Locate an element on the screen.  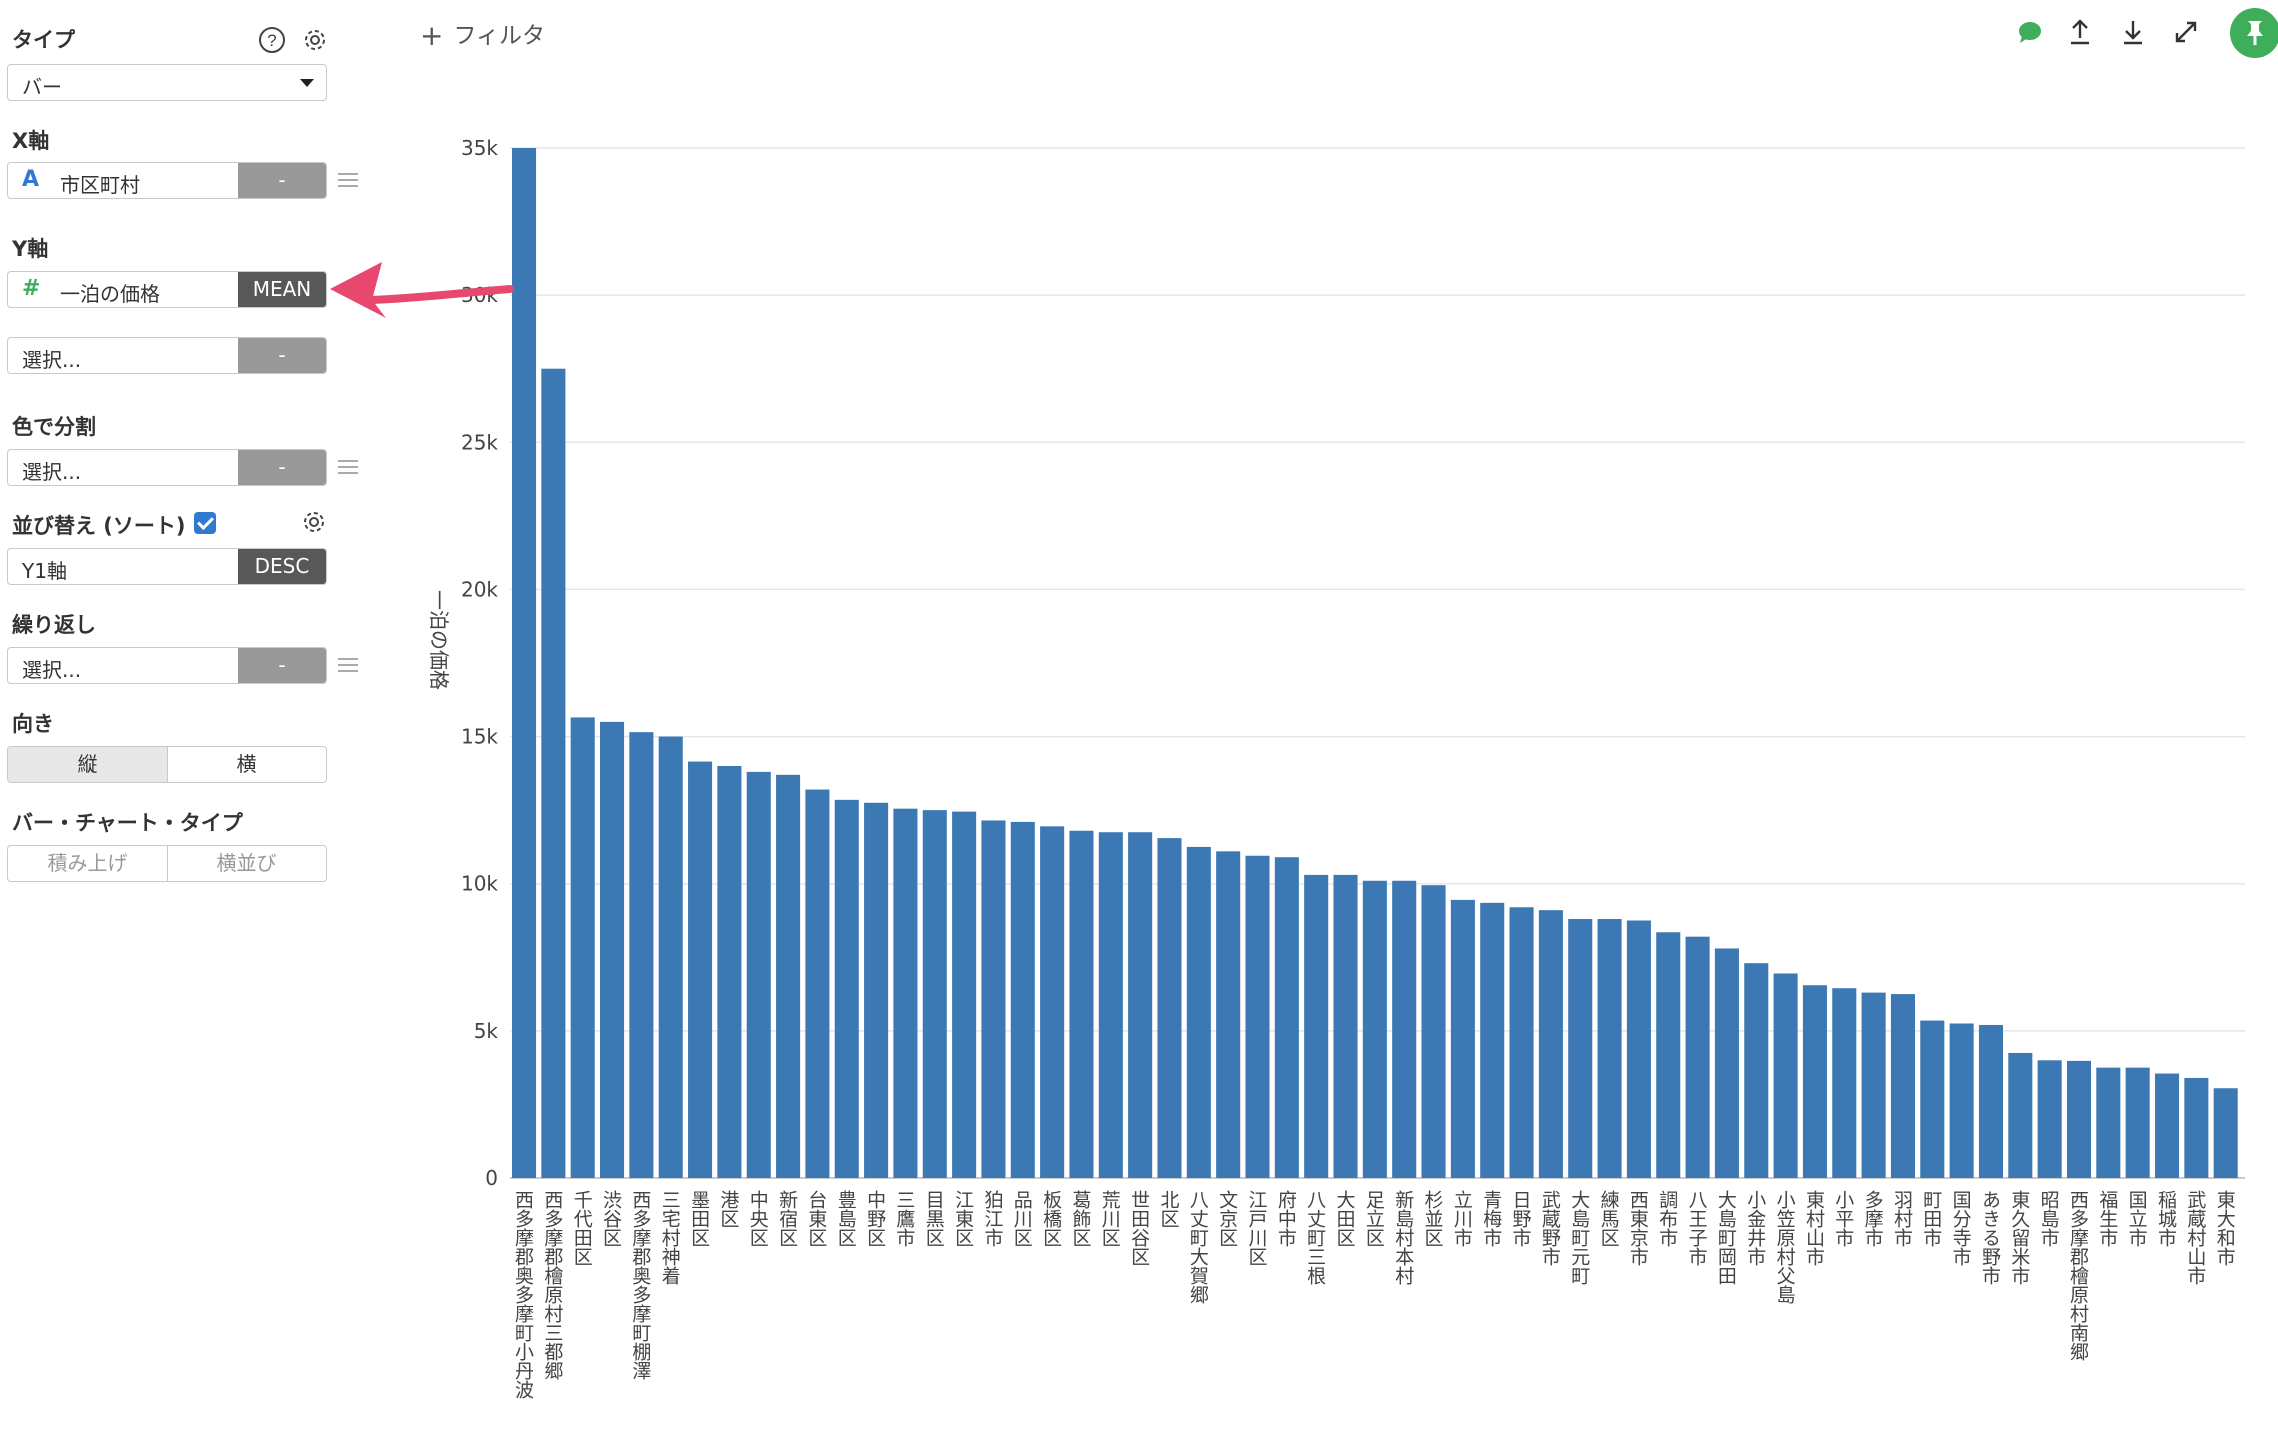
add-filter-button: + フィルタ is located at coordinates (482, 34).